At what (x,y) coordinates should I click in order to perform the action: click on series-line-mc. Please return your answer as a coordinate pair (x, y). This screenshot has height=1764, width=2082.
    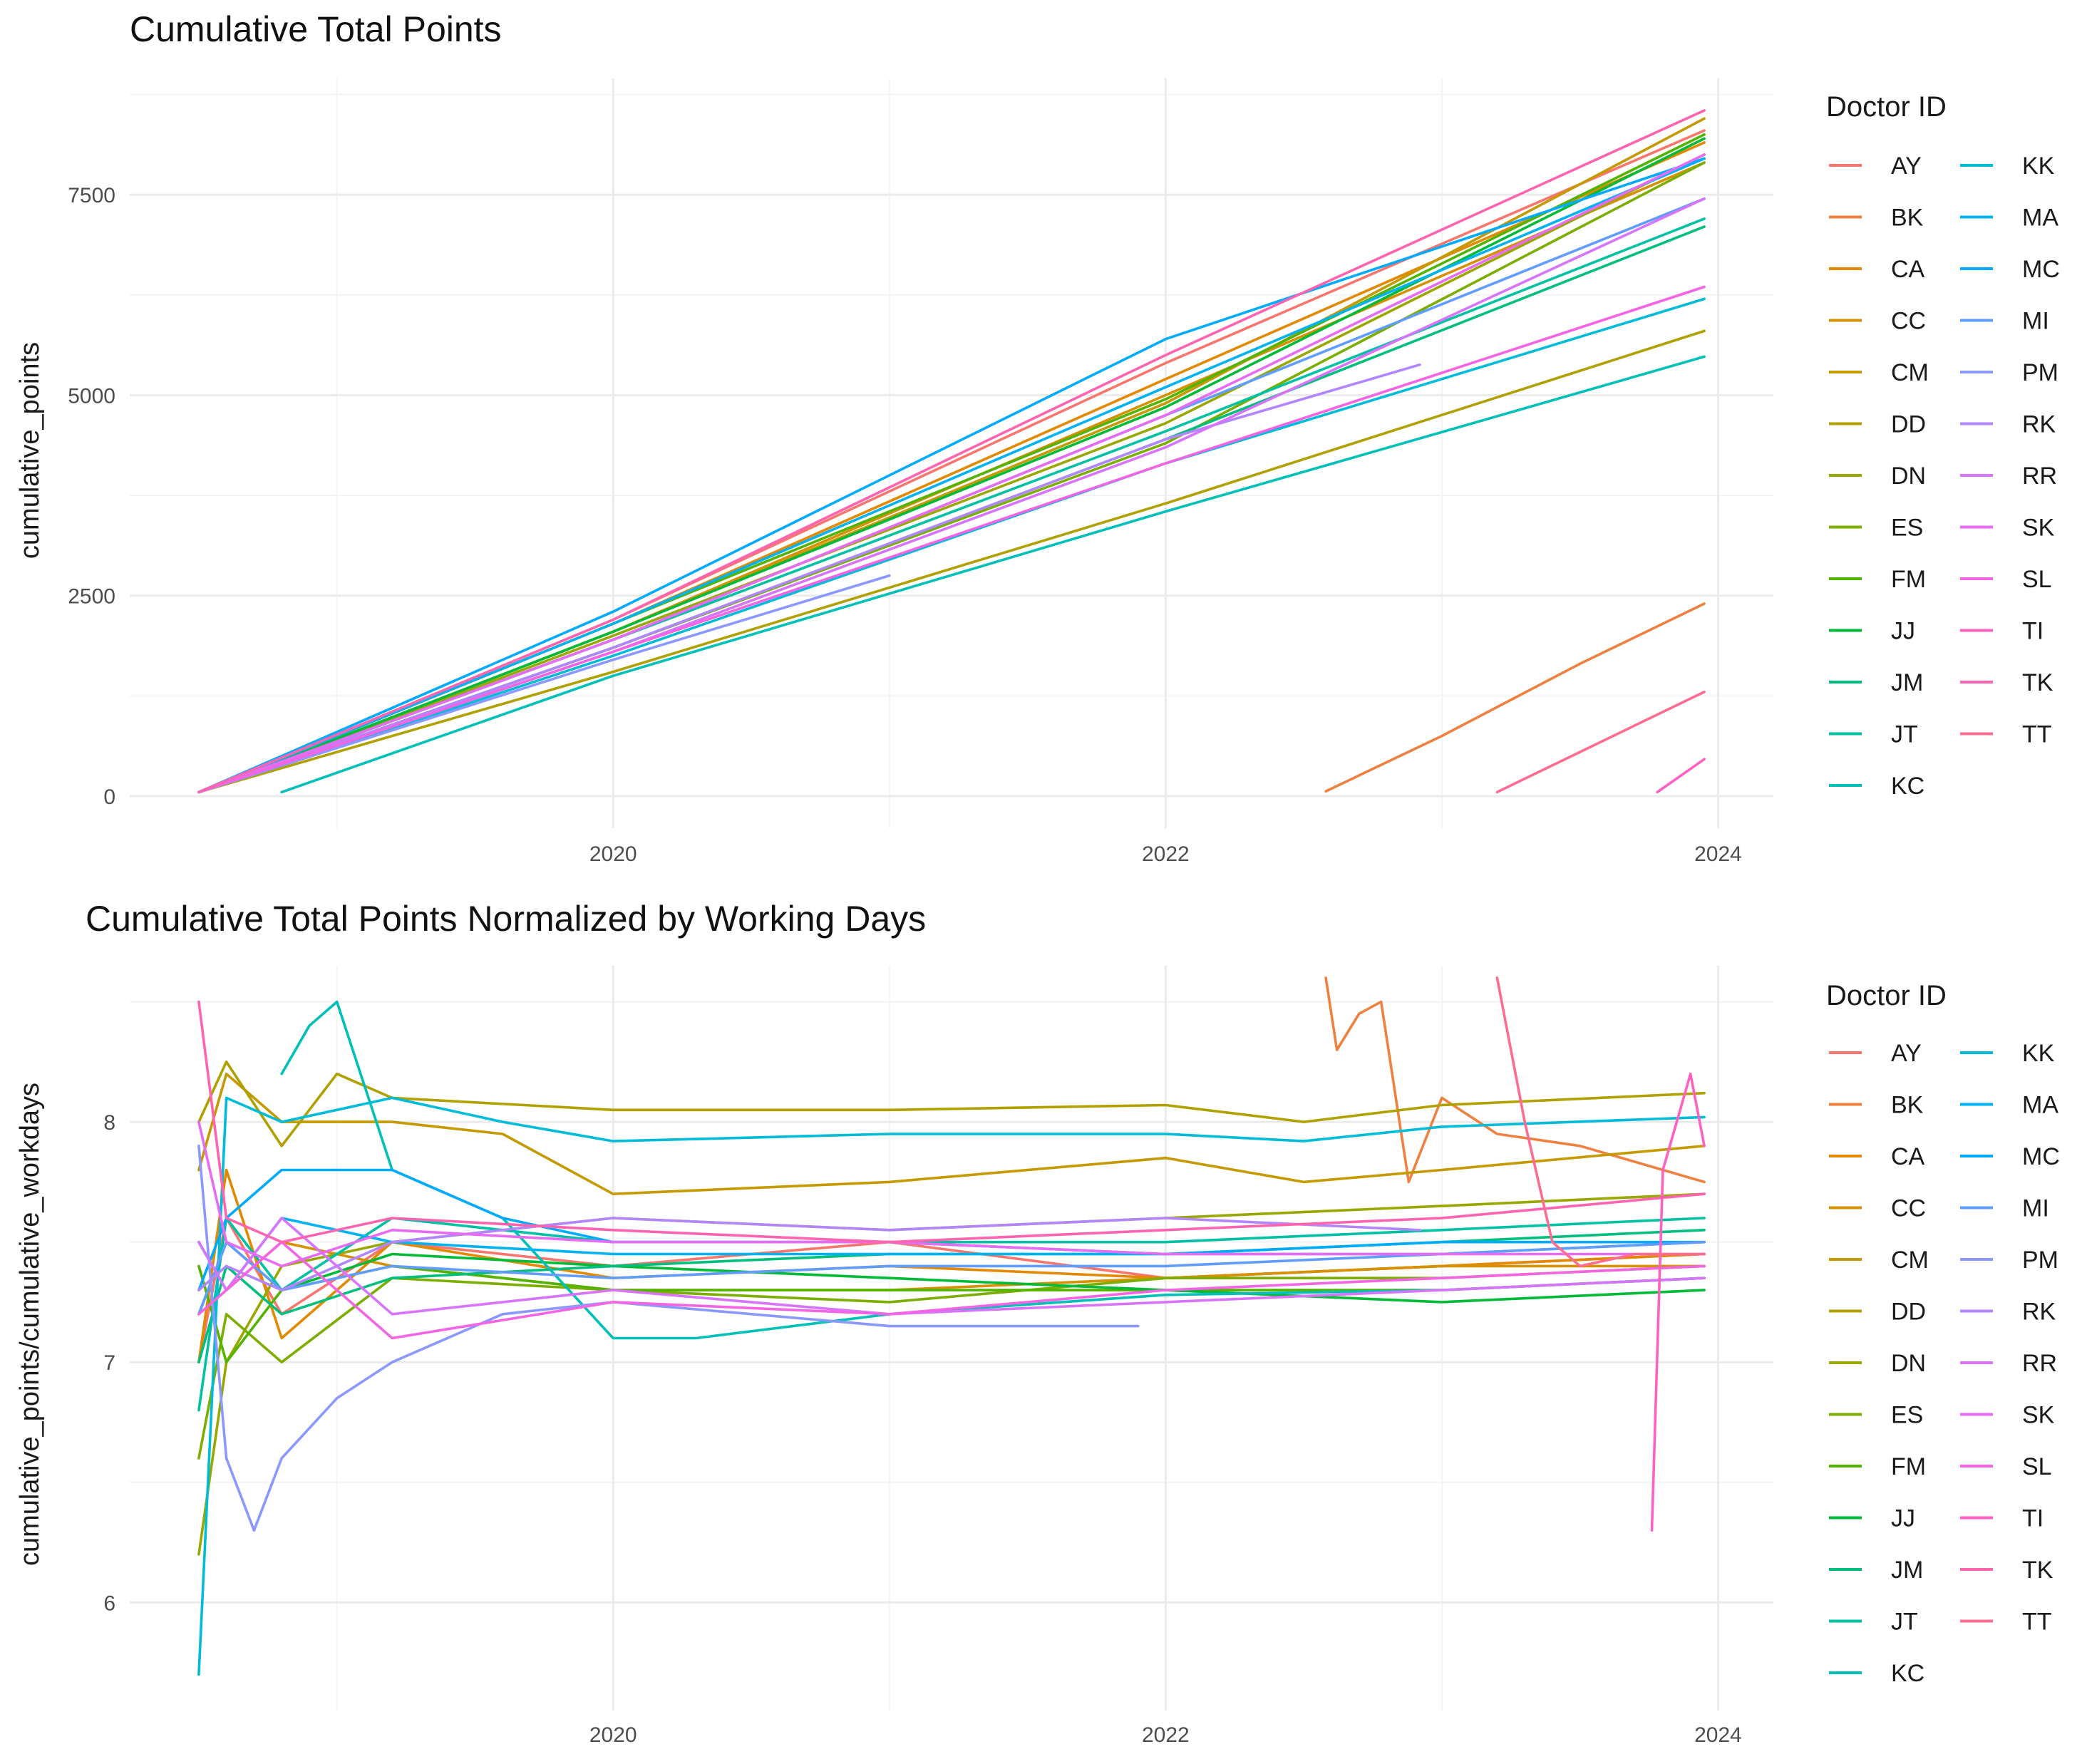
    Looking at the image, I should click on (951, 1229).